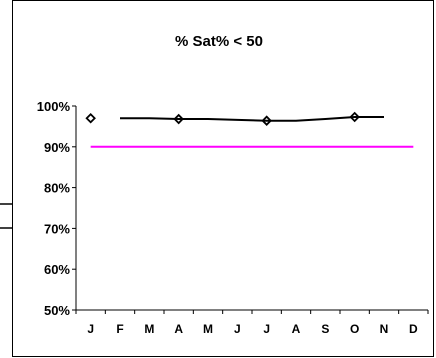 This screenshot has height=358, width=436. What do you see at coordinates (54, 106) in the screenshot?
I see `y-tick-label: 100%` at bounding box center [54, 106].